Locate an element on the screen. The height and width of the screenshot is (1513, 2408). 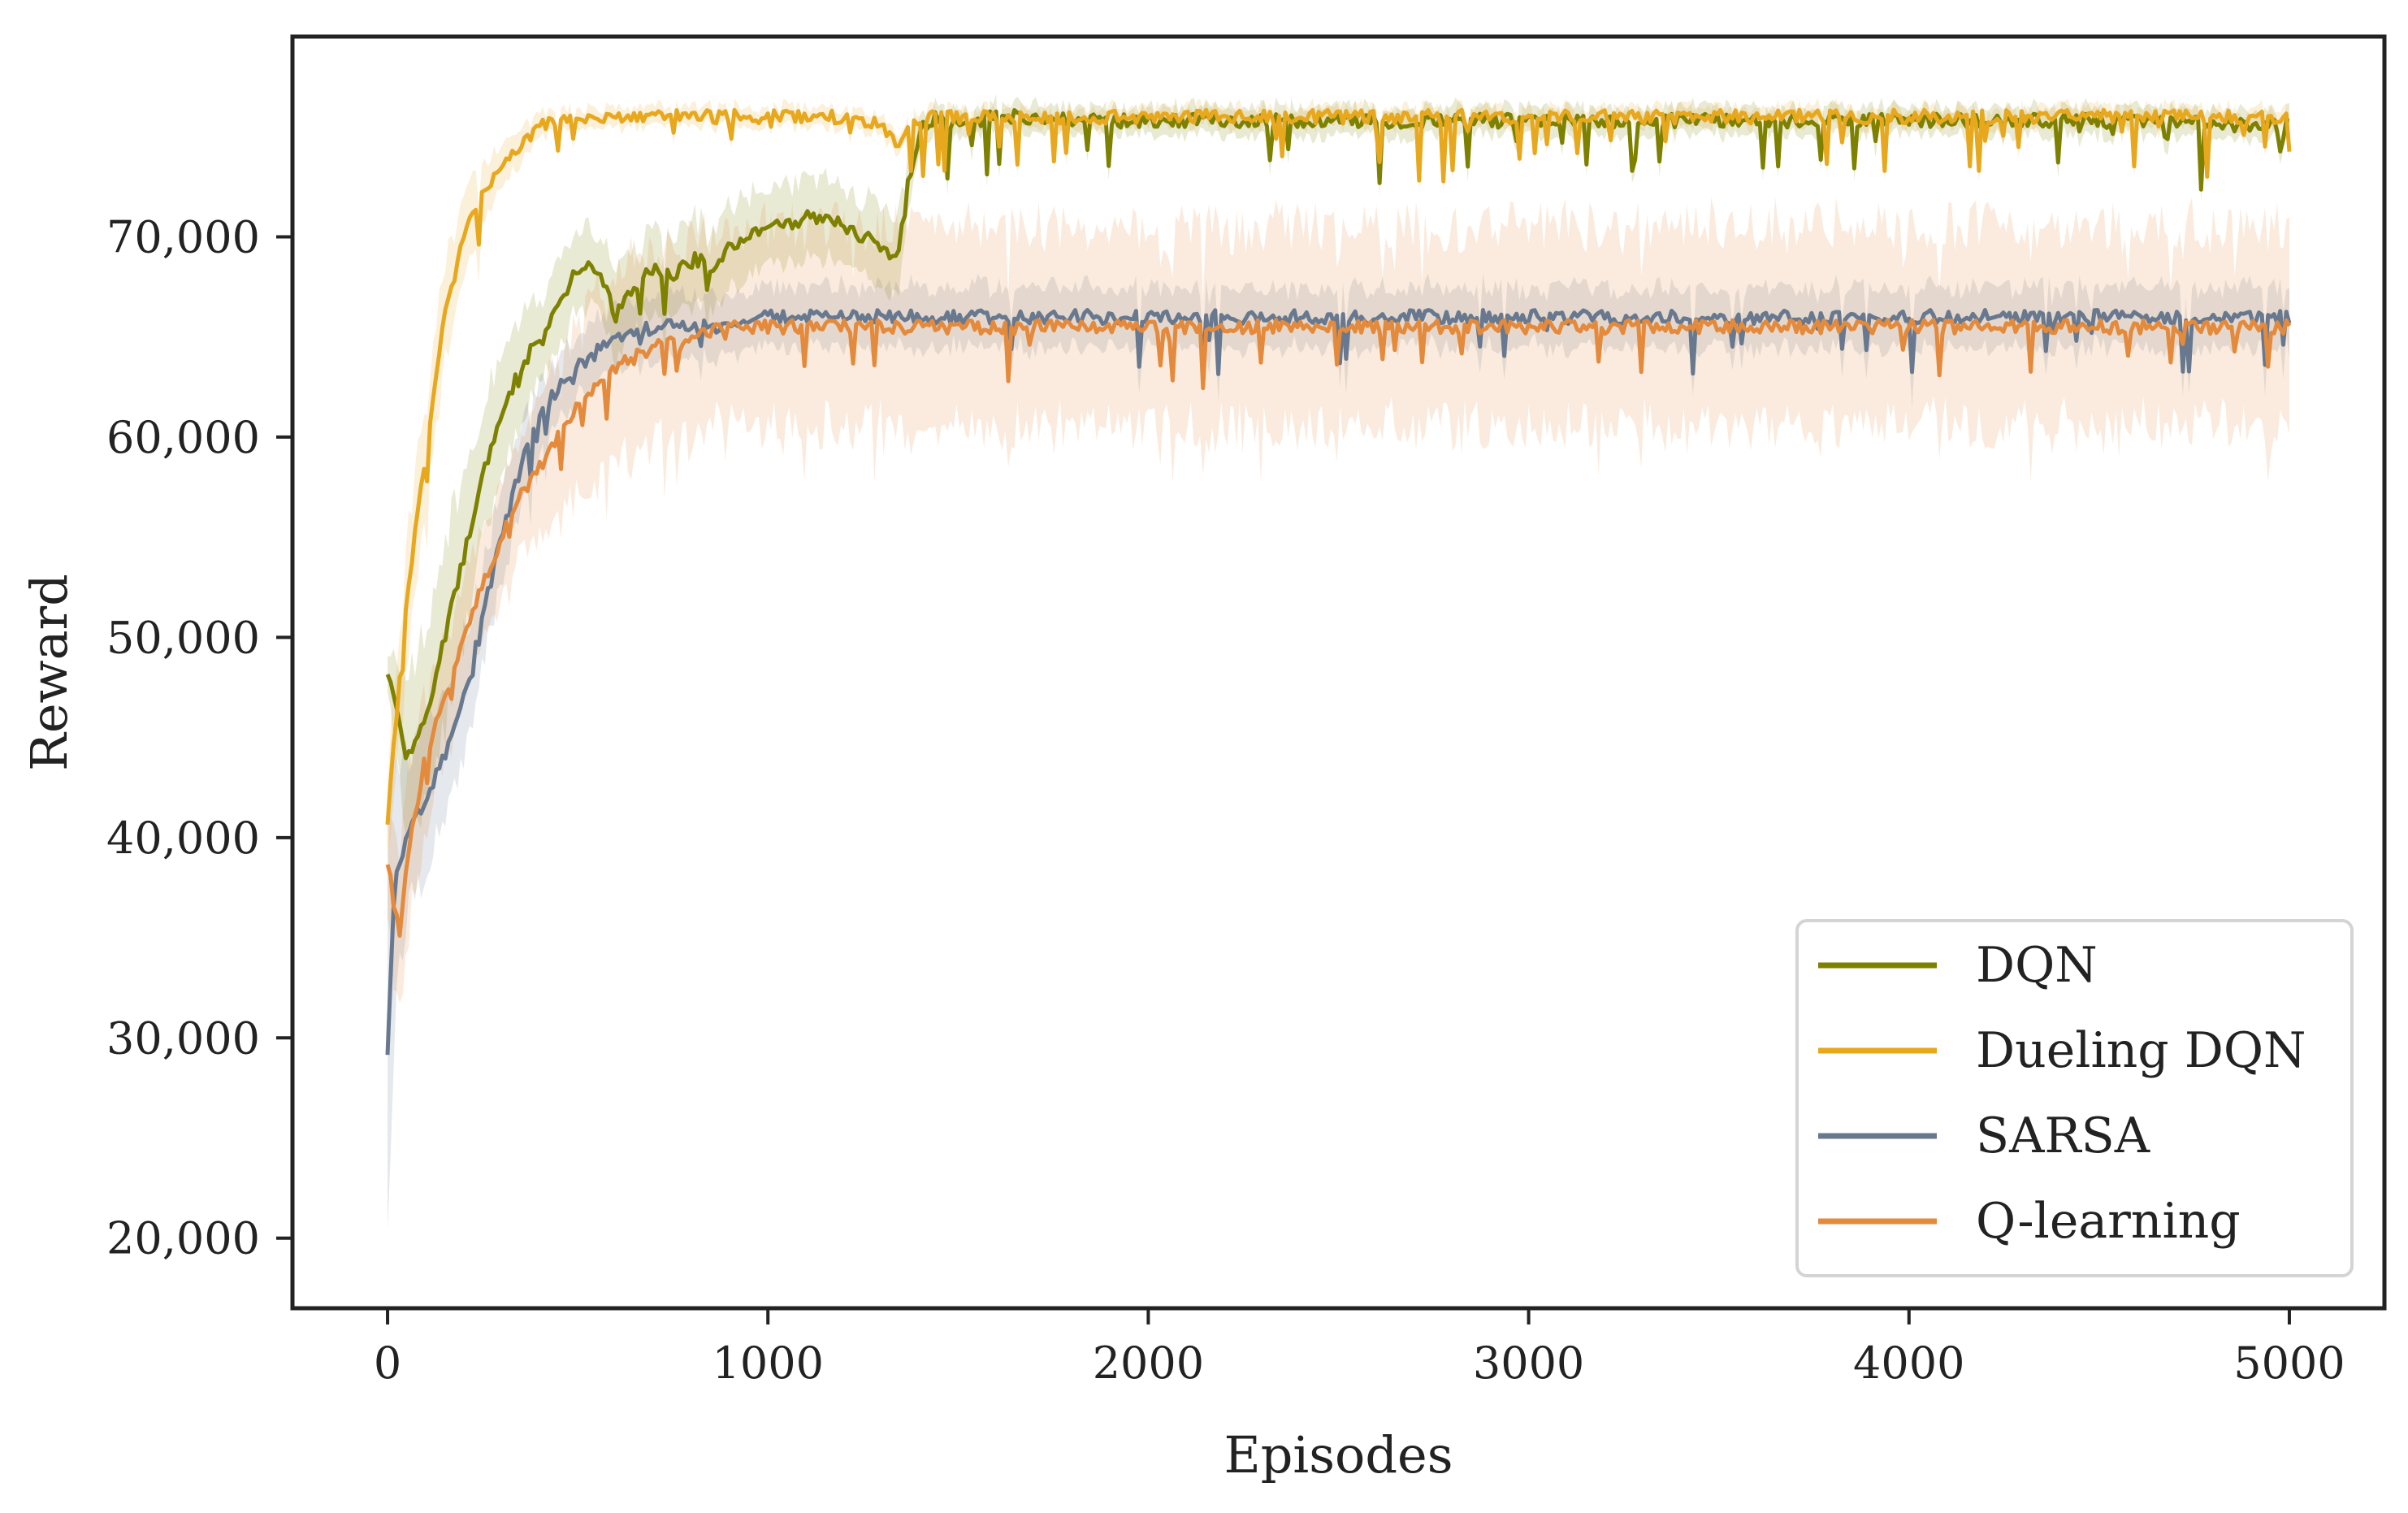
x-tick-label: 0 is located at coordinates (387, 1363).